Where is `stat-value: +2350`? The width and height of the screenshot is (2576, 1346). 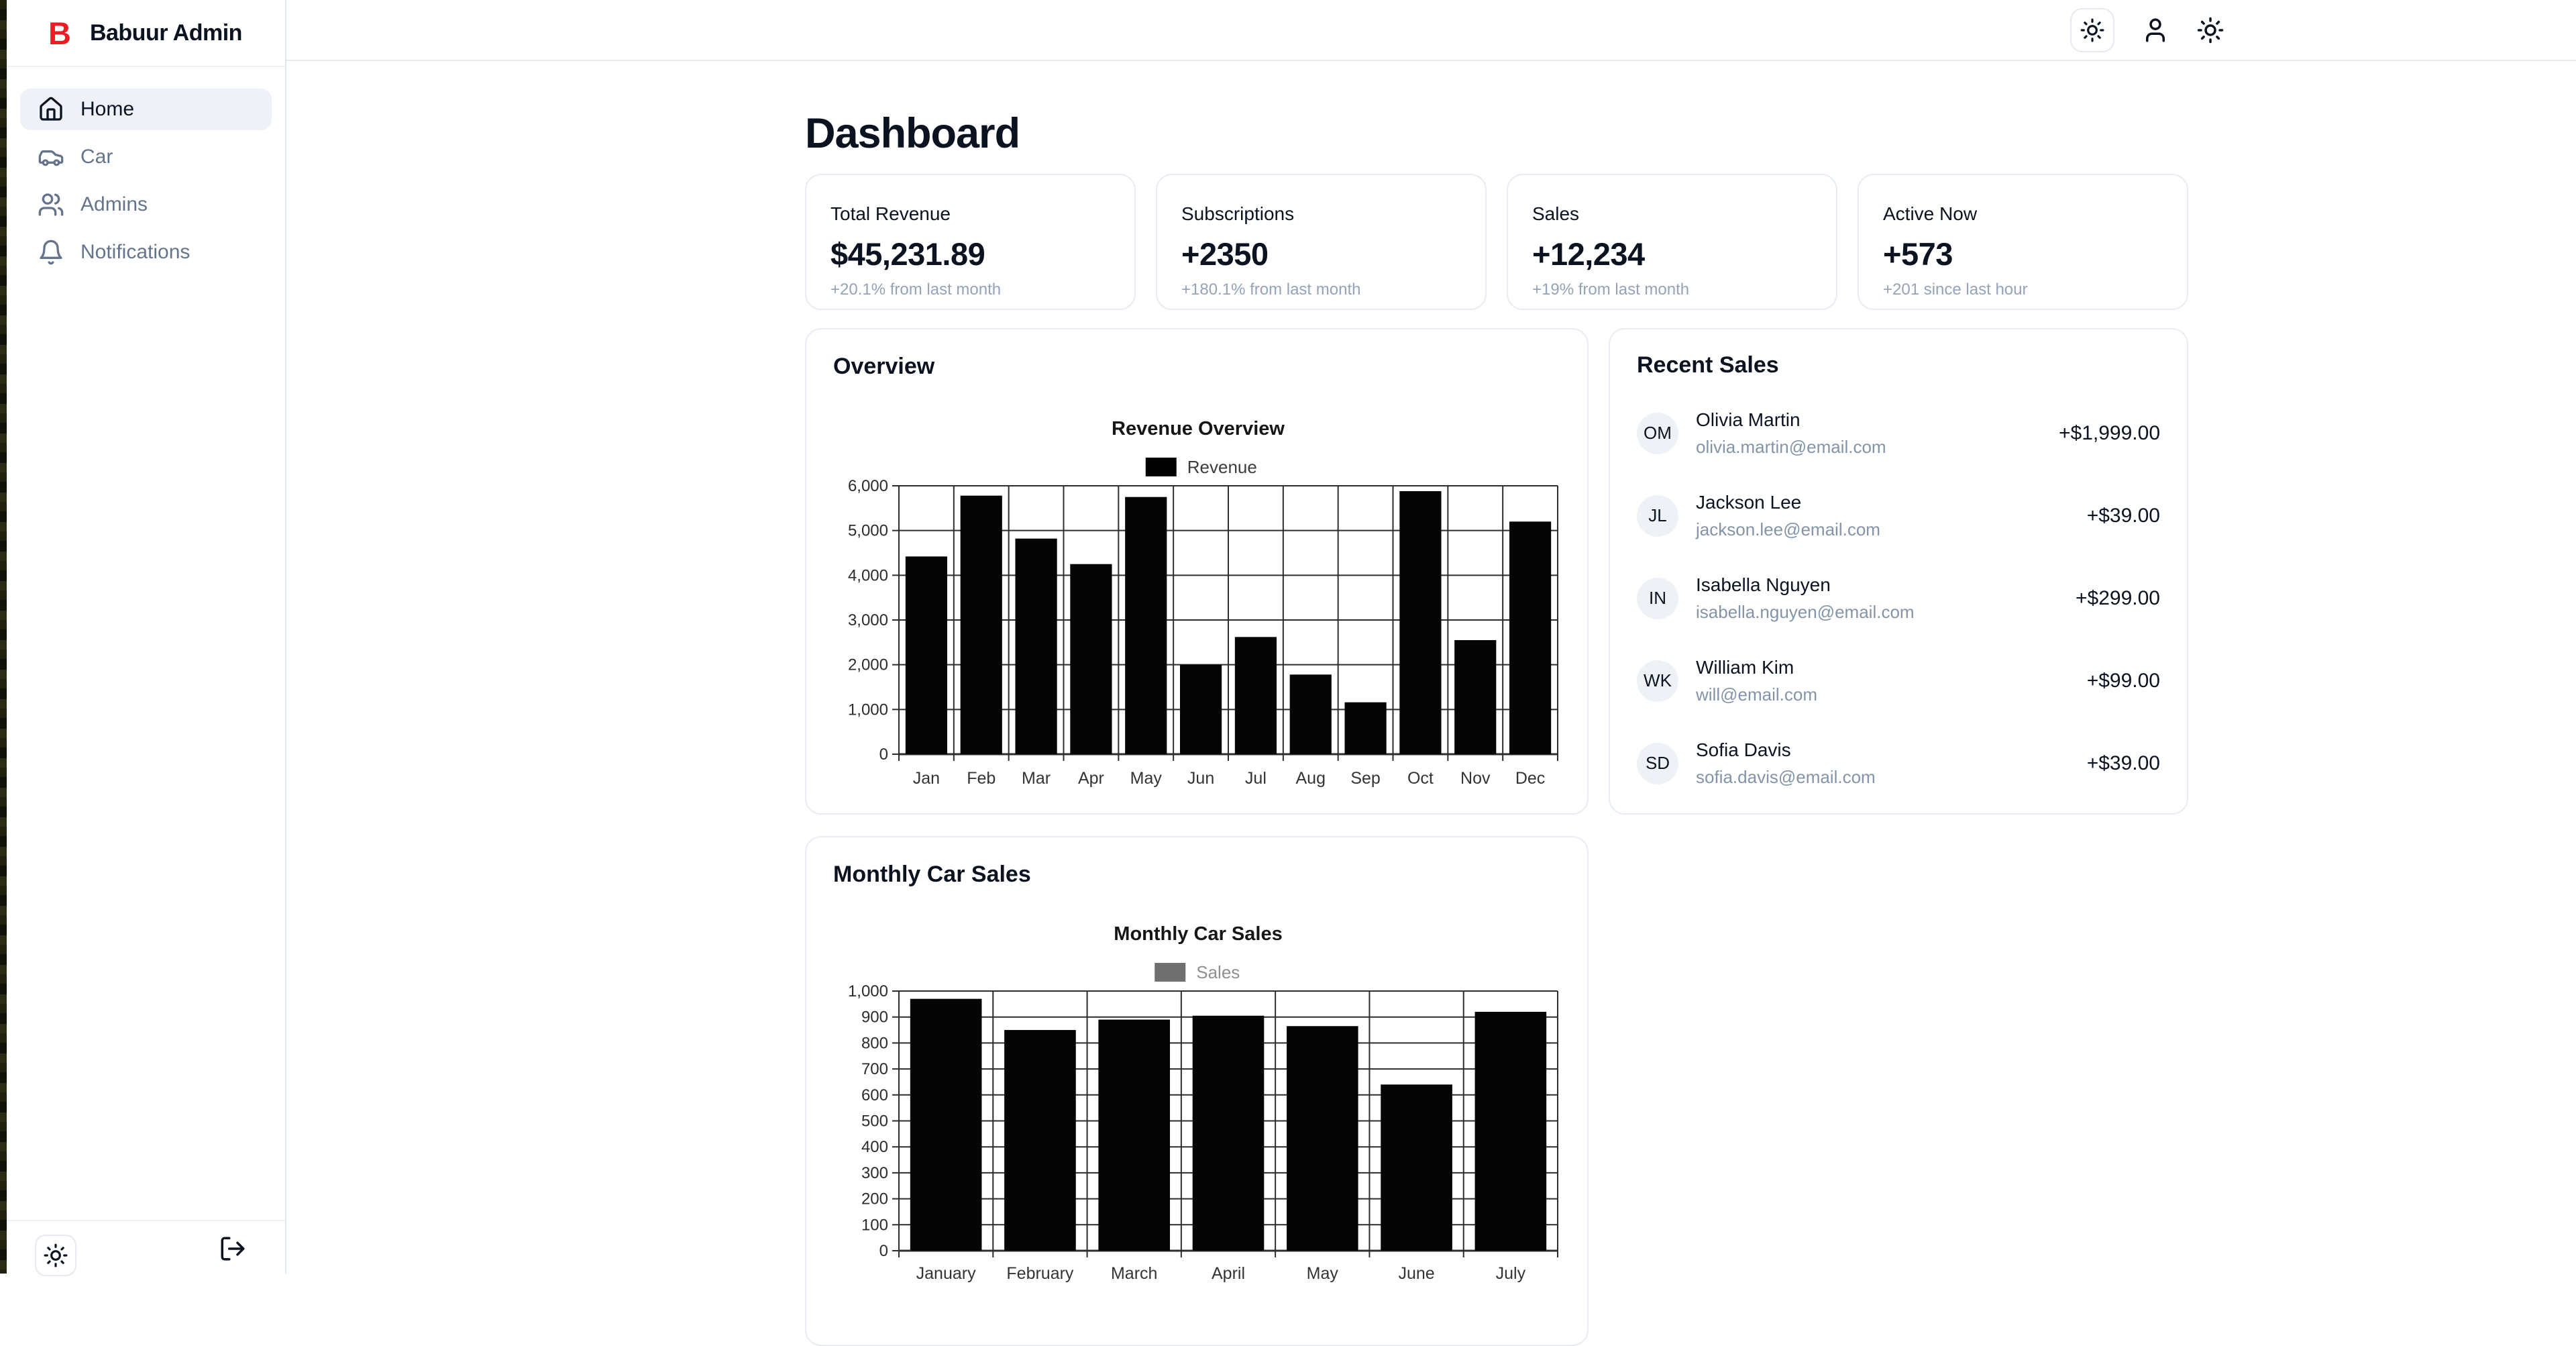
stat-value: +2350 is located at coordinates (1225, 254).